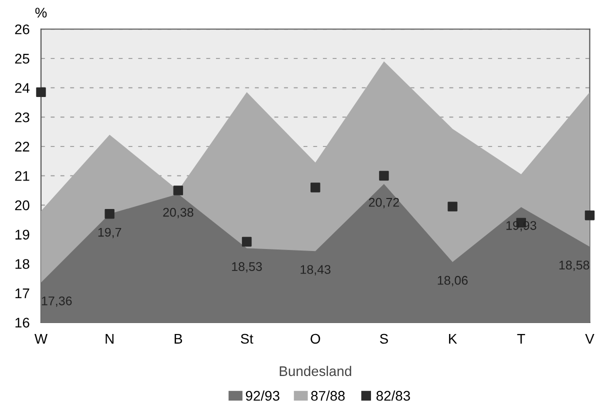 The height and width of the screenshot is (416, 603). I want to click on y-tick-label: 25, so click(22, 59).